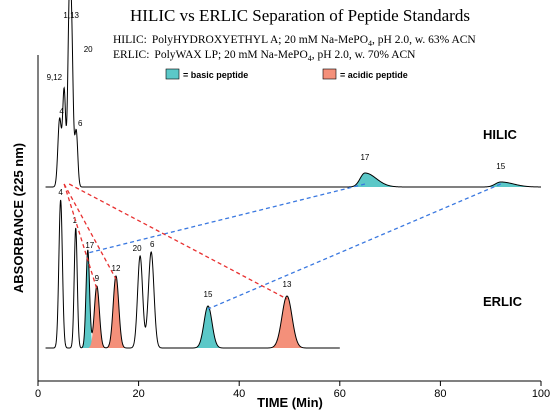  What do you see at coordinates (310, 58) in the screenshot?
I see `erlic-sub: 4` at bounding box center [310, 58].